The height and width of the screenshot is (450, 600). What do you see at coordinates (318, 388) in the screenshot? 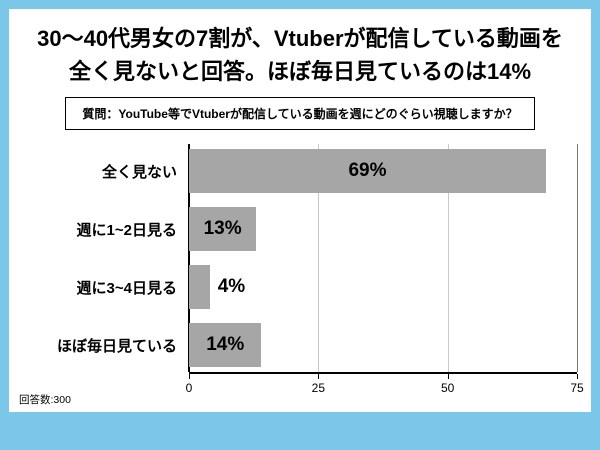
I see `tick-label: 25` at bounding box center [318, 388].